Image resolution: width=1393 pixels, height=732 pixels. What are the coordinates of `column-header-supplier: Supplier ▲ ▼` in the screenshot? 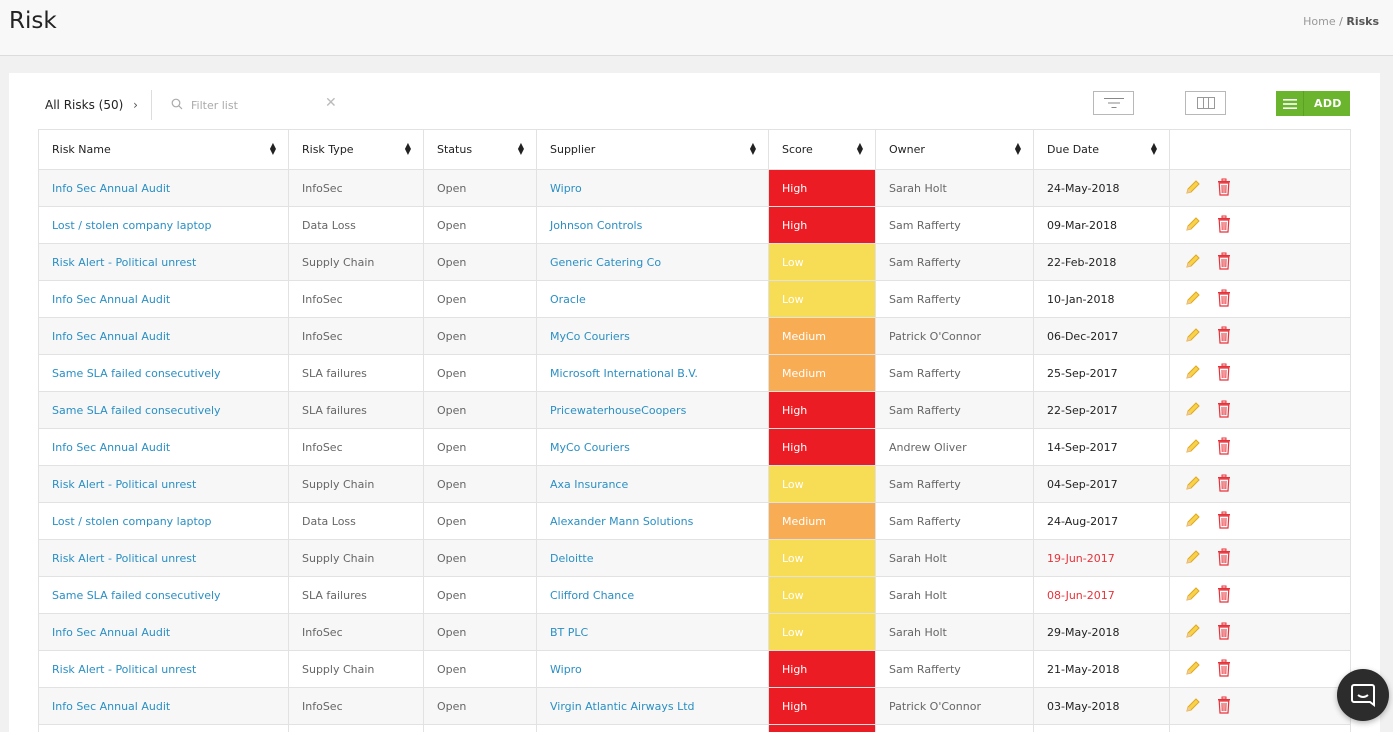 It's located at (652, 149).